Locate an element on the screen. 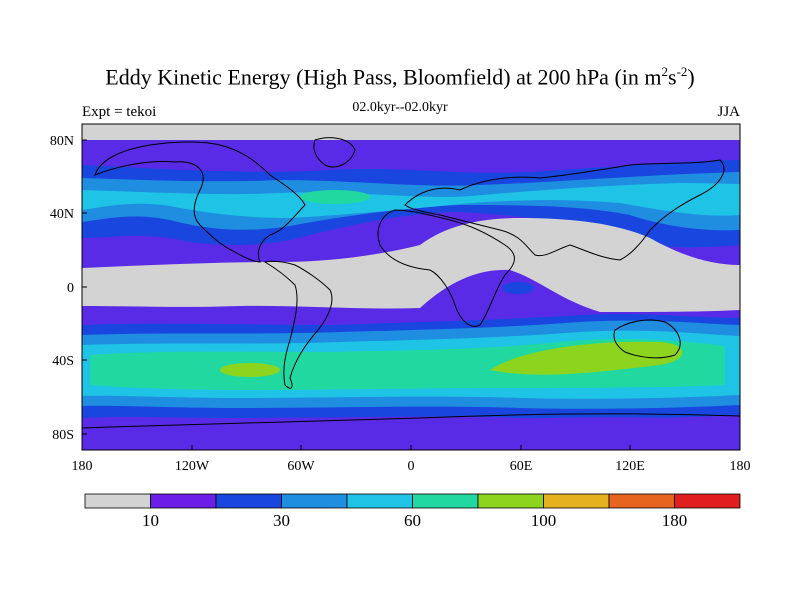  australia-coast is located at coordinates (647, 339).